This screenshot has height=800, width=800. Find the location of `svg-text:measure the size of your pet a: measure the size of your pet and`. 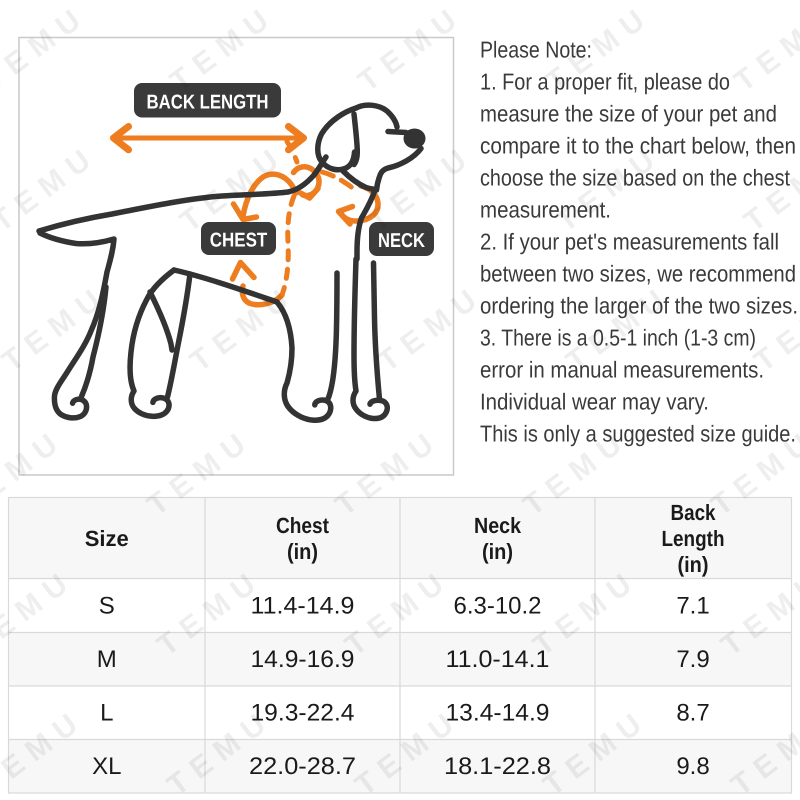

svg-text:measure the size of your pet a: measure the size of your pet and is located at coordinates (628, 114).